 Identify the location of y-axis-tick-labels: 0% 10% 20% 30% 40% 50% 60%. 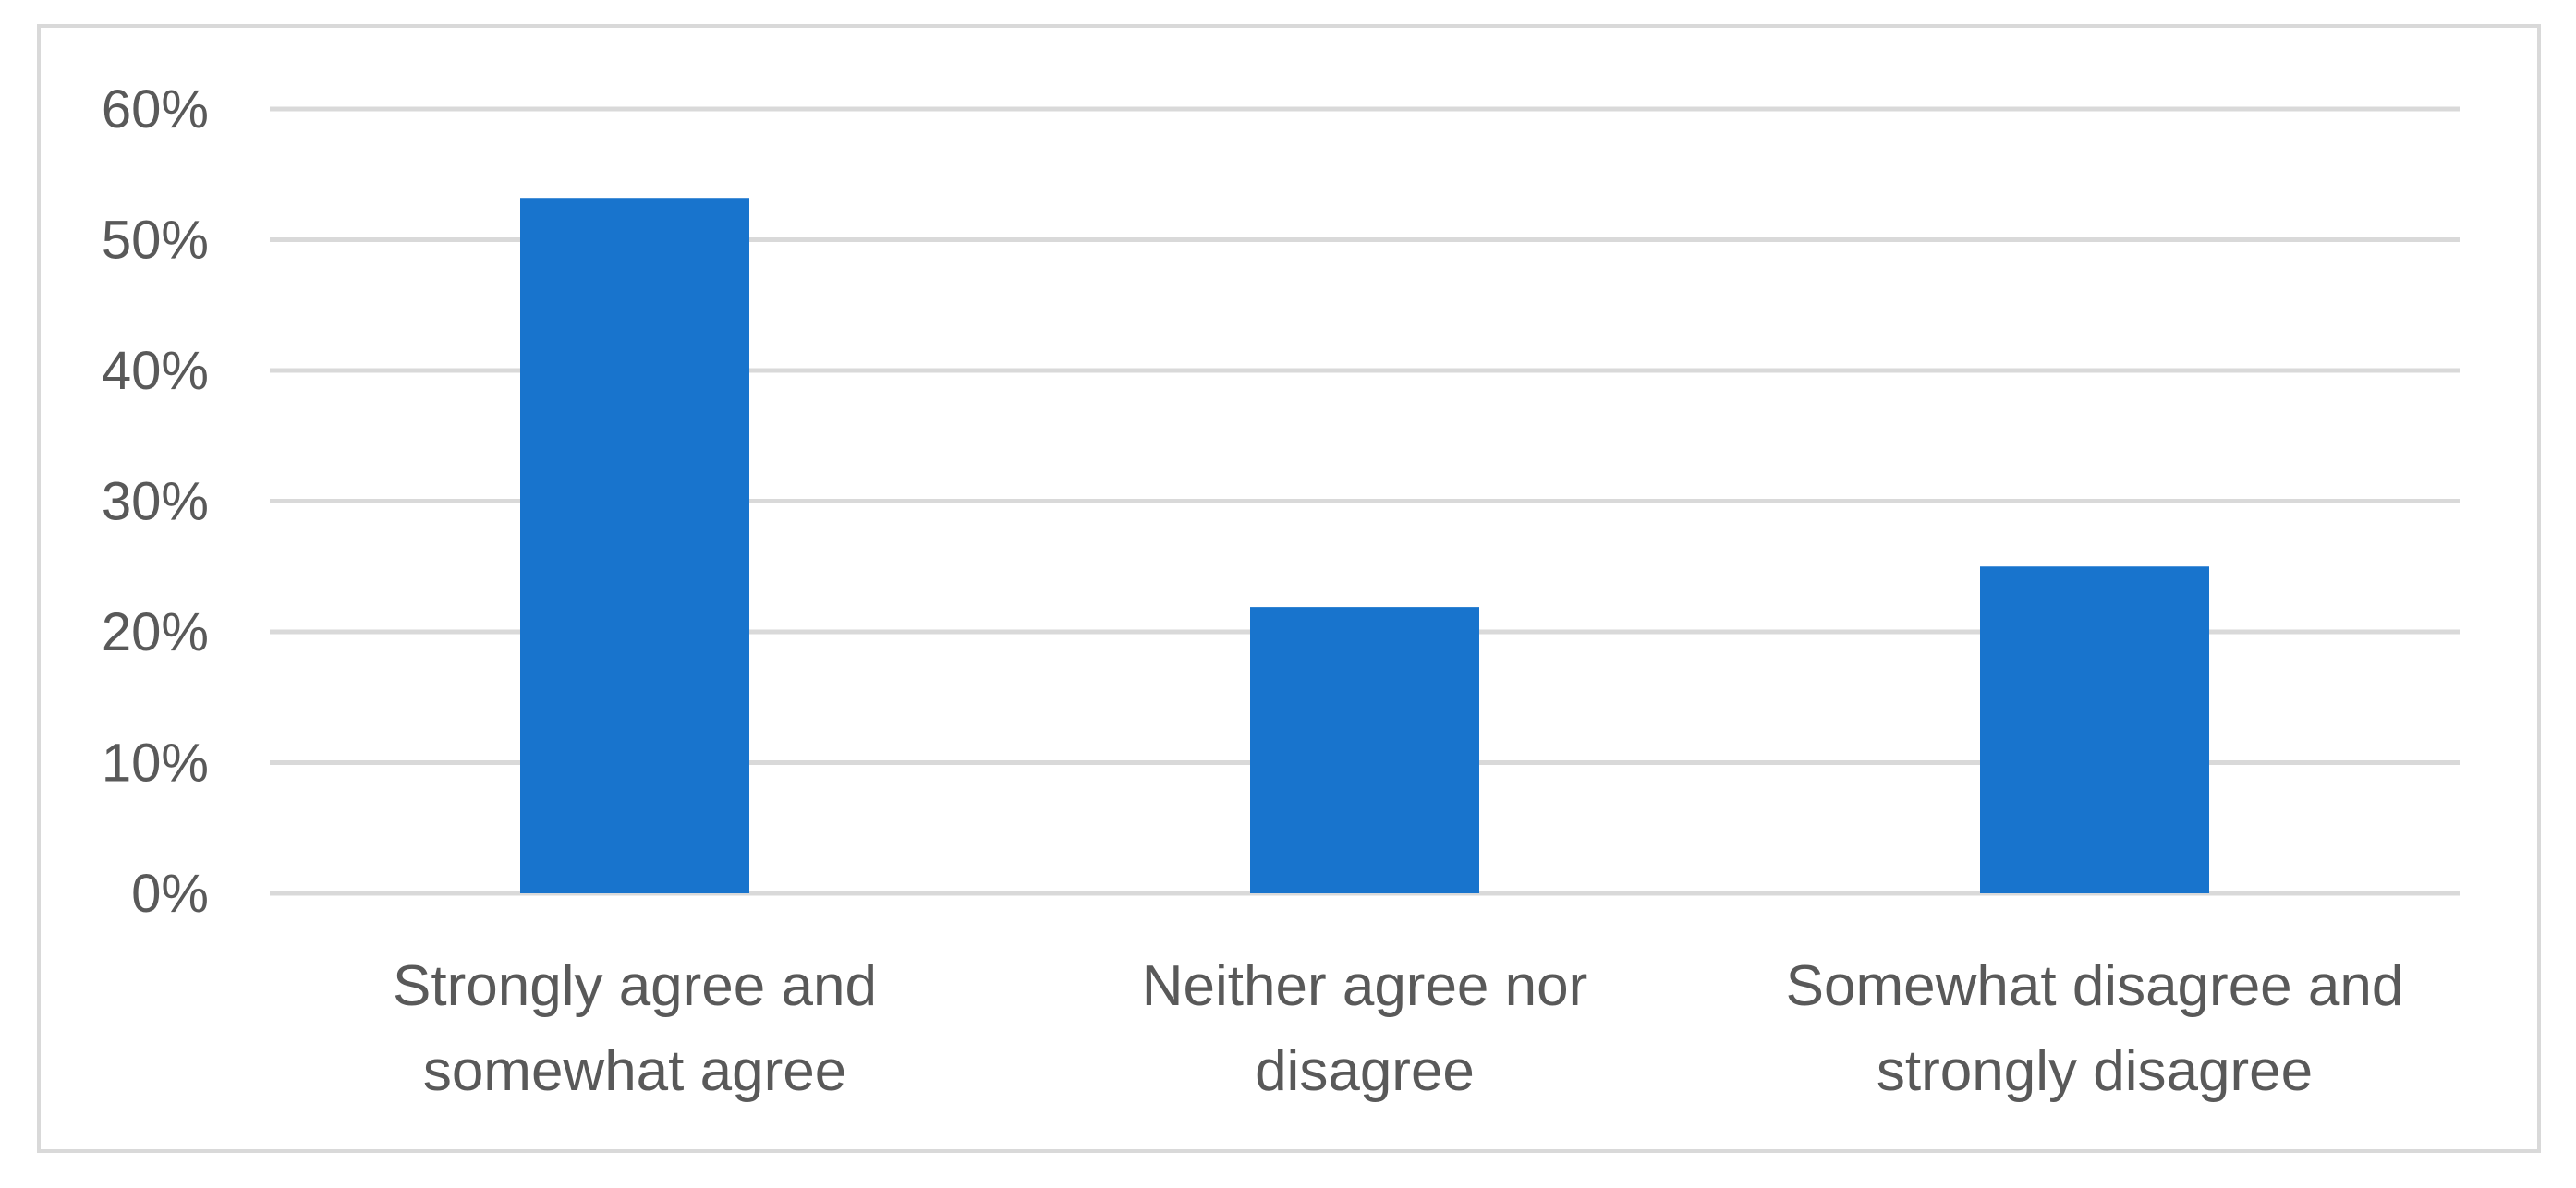
(155, 501).